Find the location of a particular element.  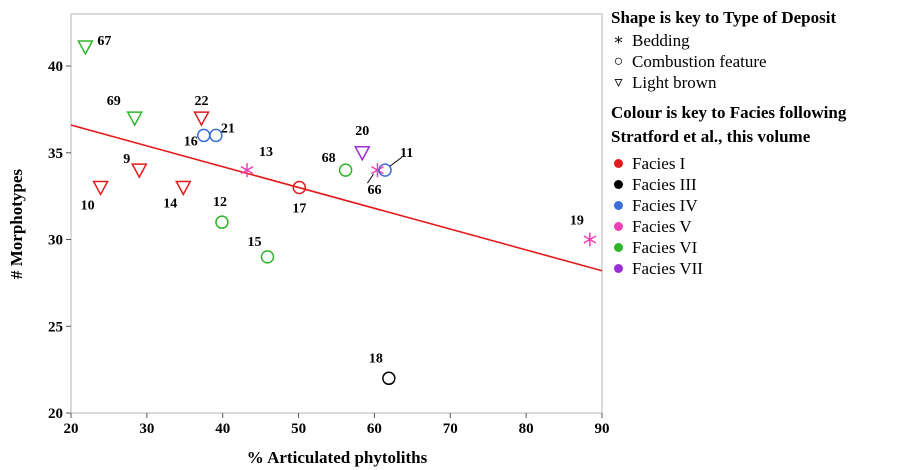

point-label: 19 is located at coordinates (577, 221).